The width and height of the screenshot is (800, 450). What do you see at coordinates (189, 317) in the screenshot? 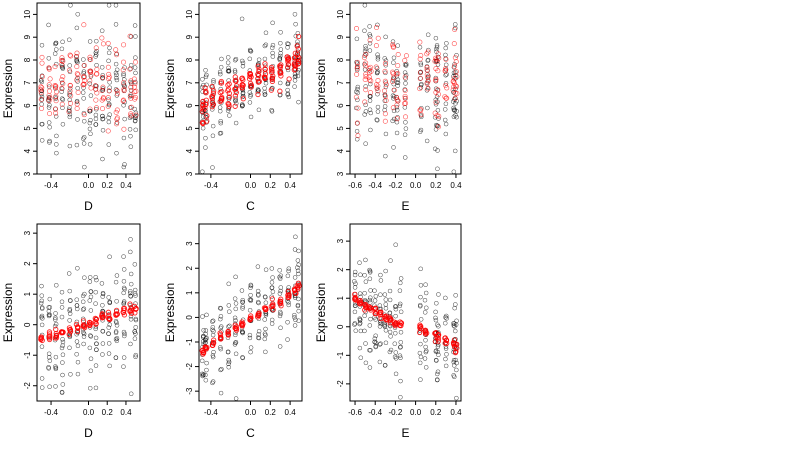
I see `y-tick-label: 0` at bounding box center [189, 317].